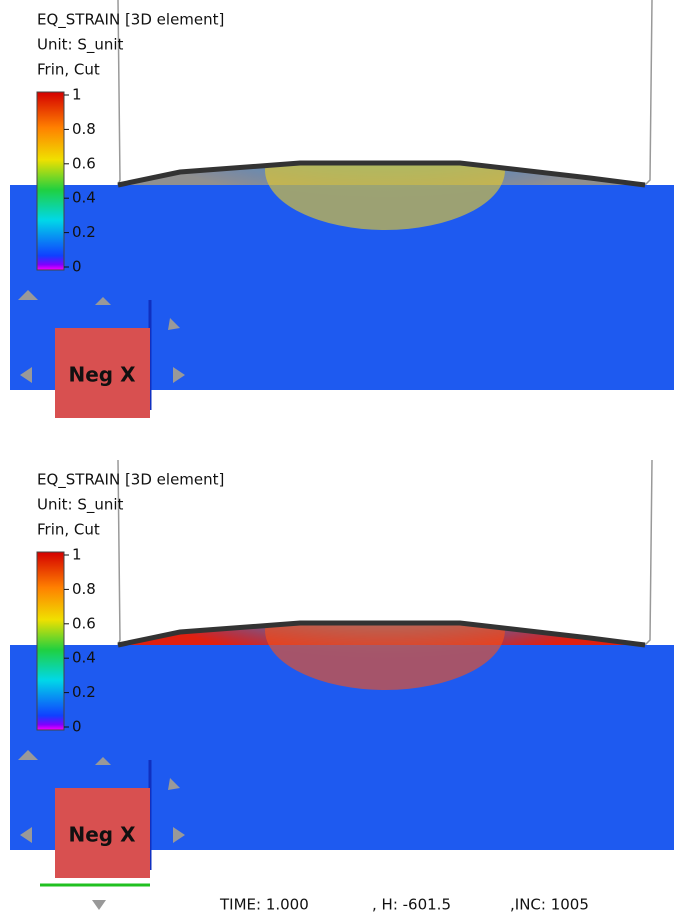  What do you see at coordinates (411, 905) in the screenshot?
I see `status-h: , H: -601.5` at bounding box center [411, 905].